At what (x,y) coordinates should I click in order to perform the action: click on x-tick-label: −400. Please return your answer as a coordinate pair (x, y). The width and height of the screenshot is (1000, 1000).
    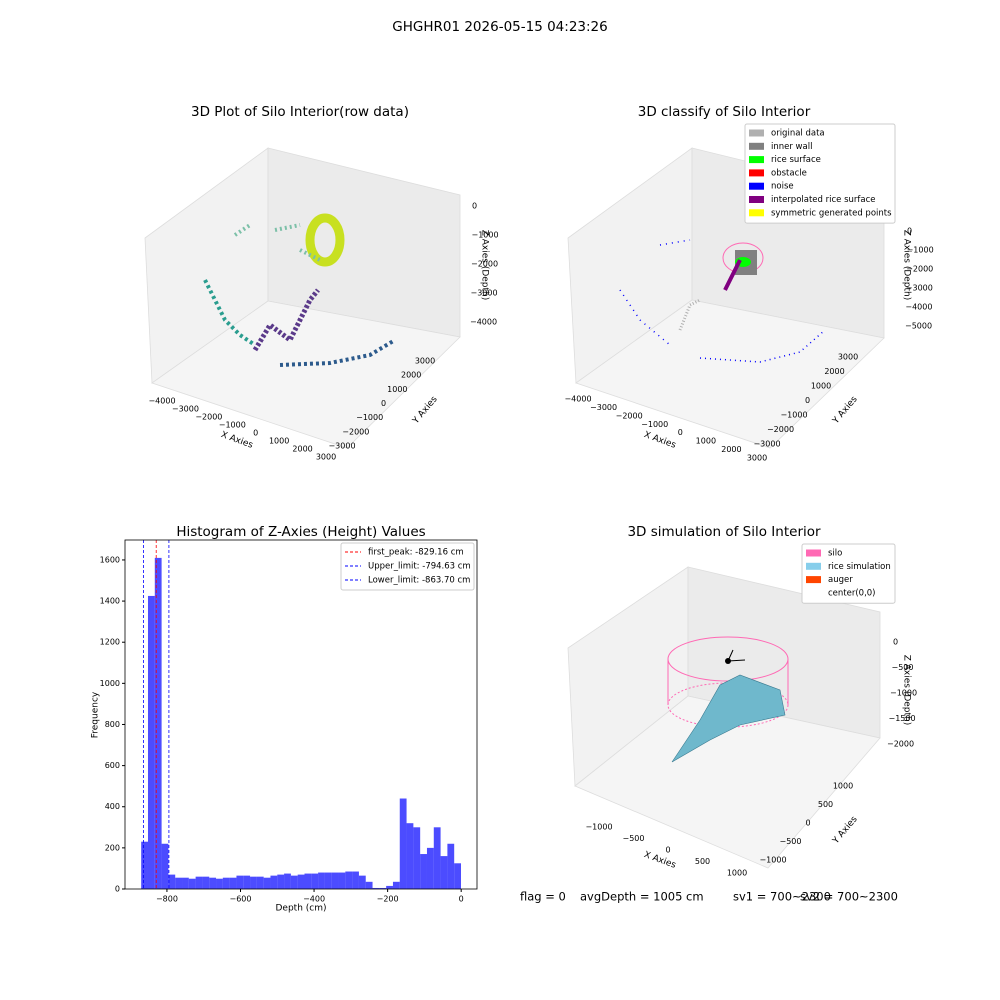
    Looking at the image, I should click on (314, 899).